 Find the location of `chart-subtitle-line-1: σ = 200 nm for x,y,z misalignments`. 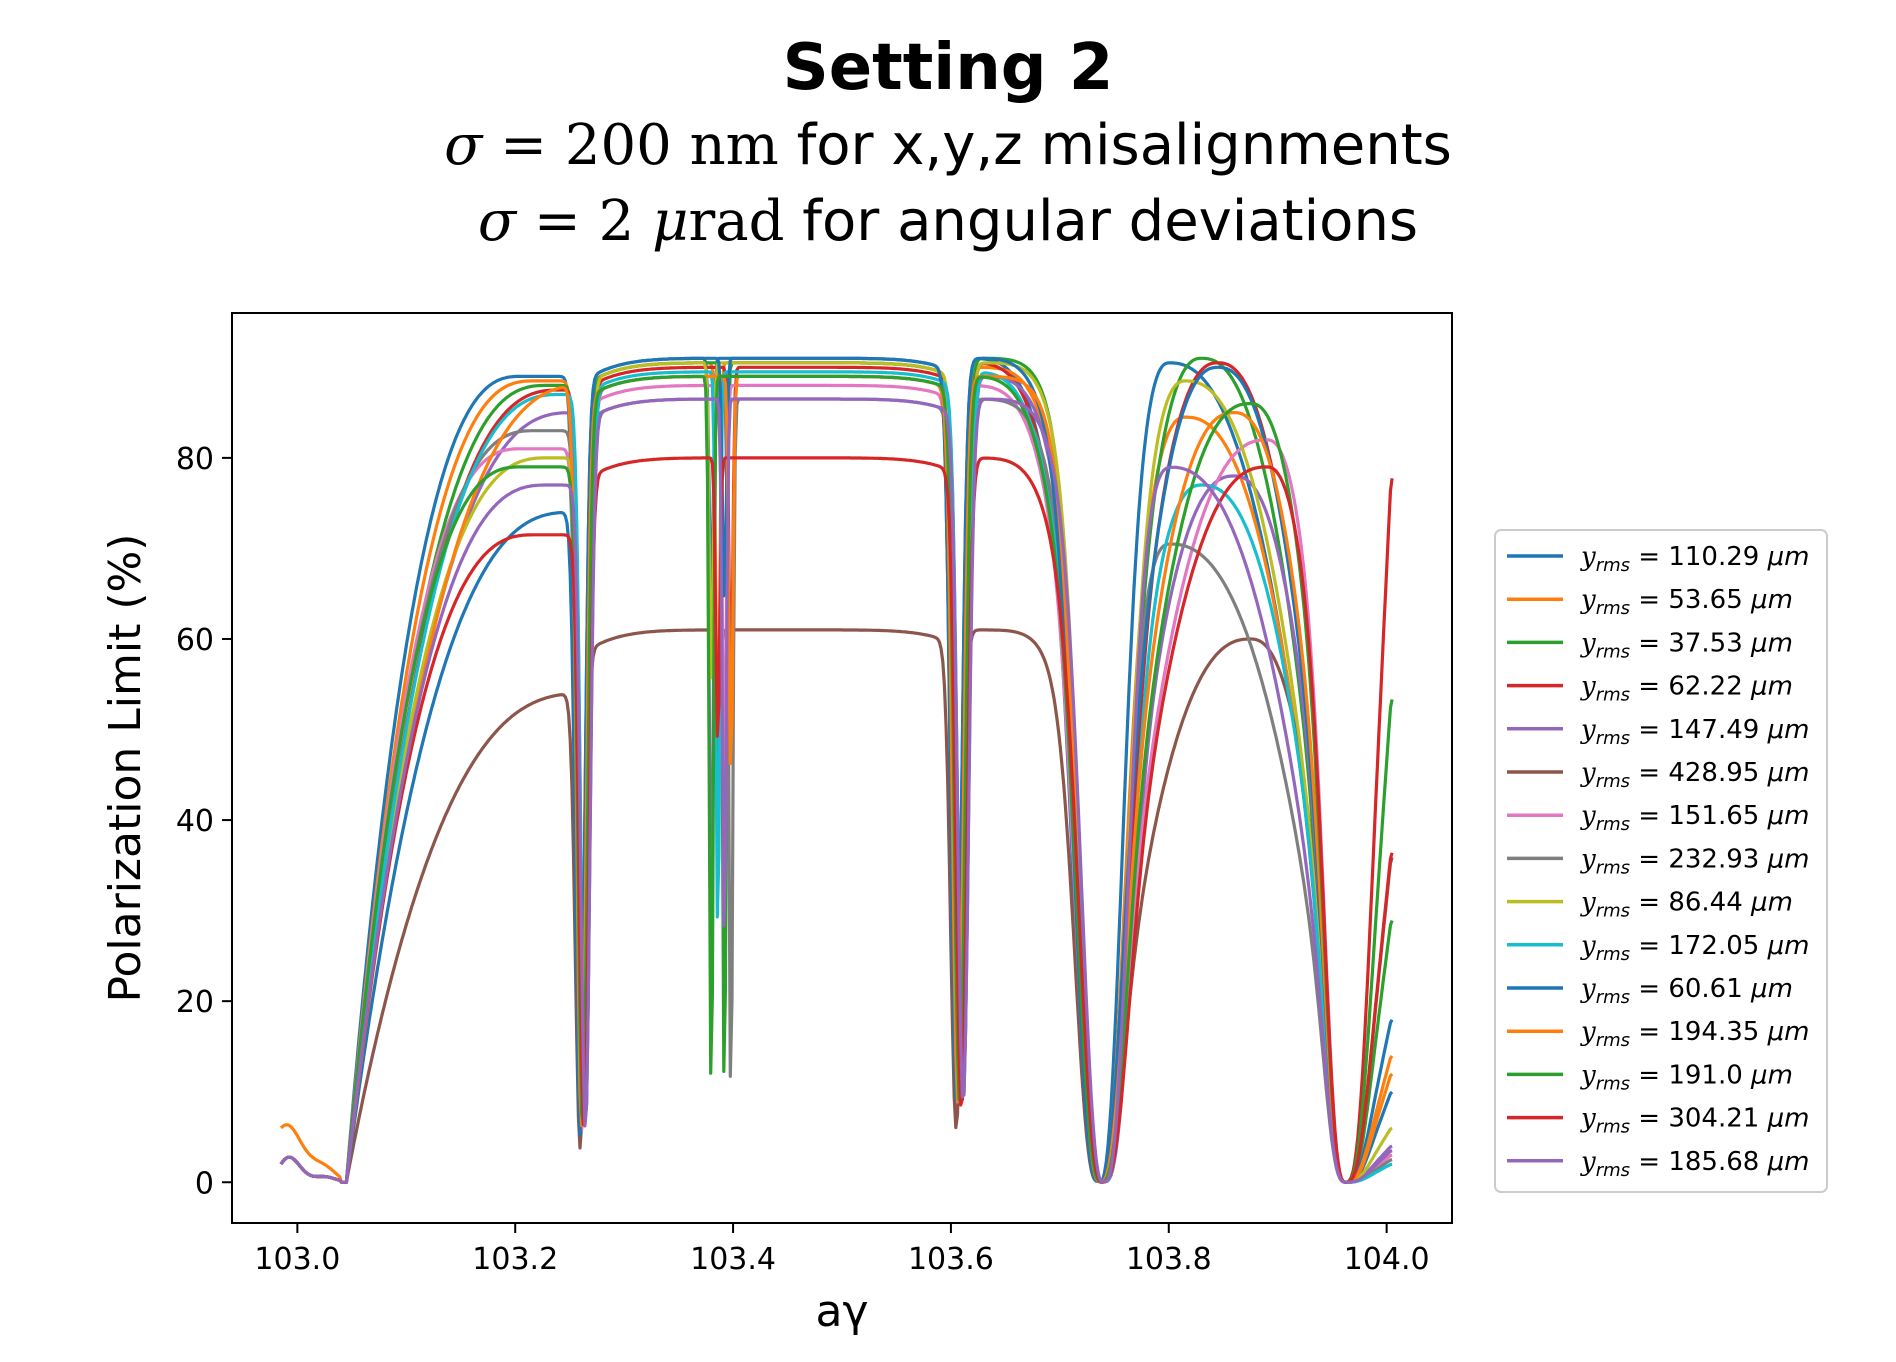

chart-subtitle-line-1: σ = 200 nm for x,y,z misalignments is located at coordinates (948, 145).